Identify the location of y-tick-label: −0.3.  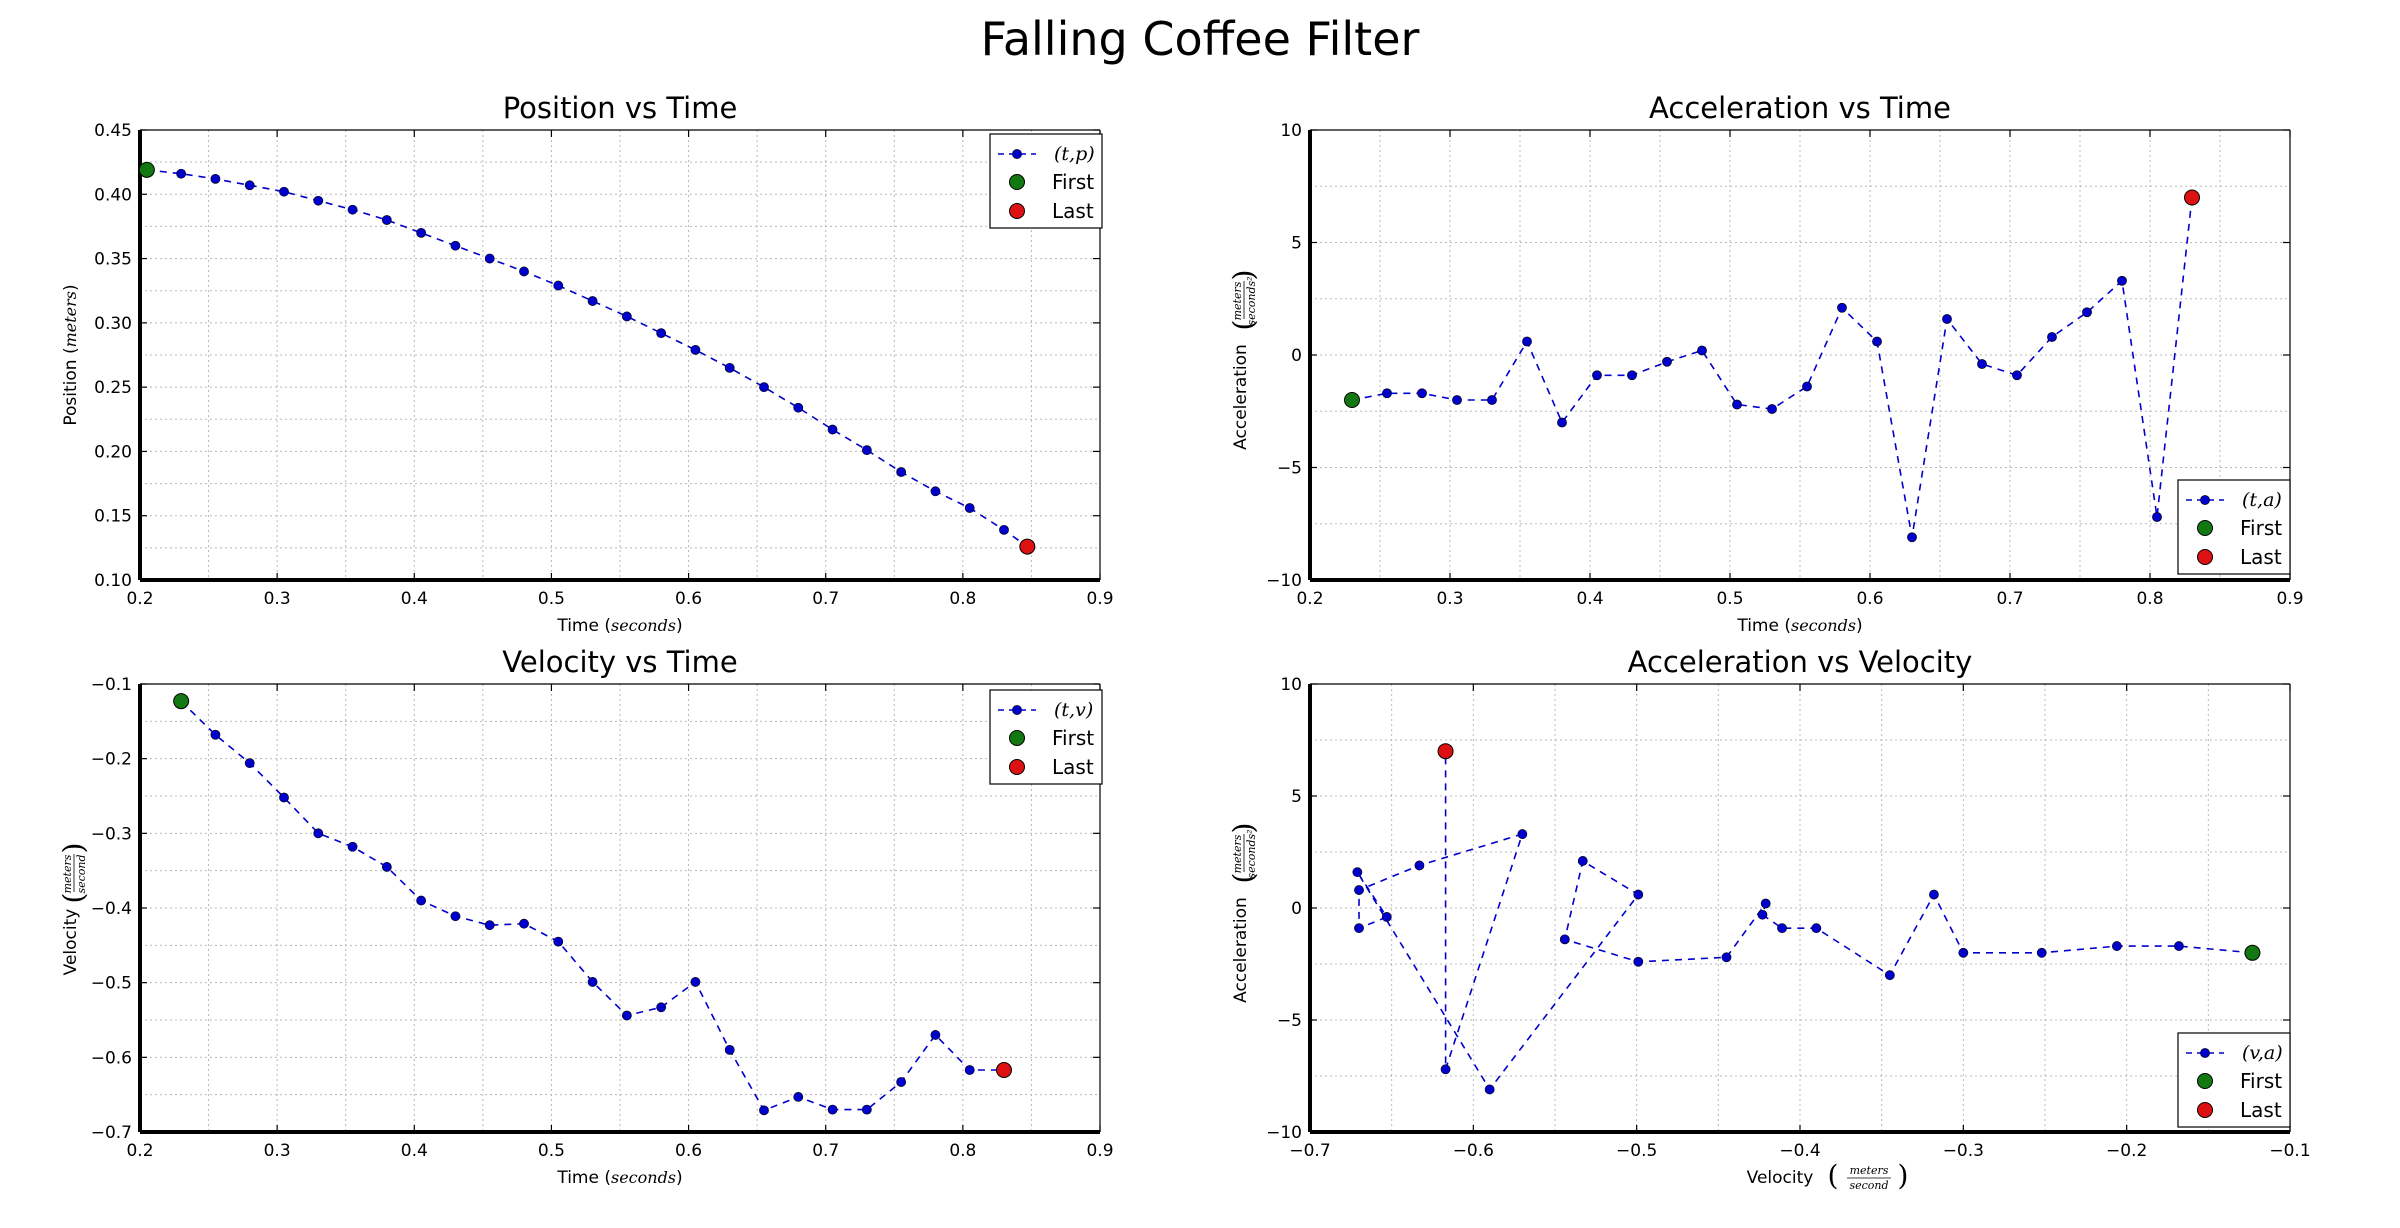
(111, 834).